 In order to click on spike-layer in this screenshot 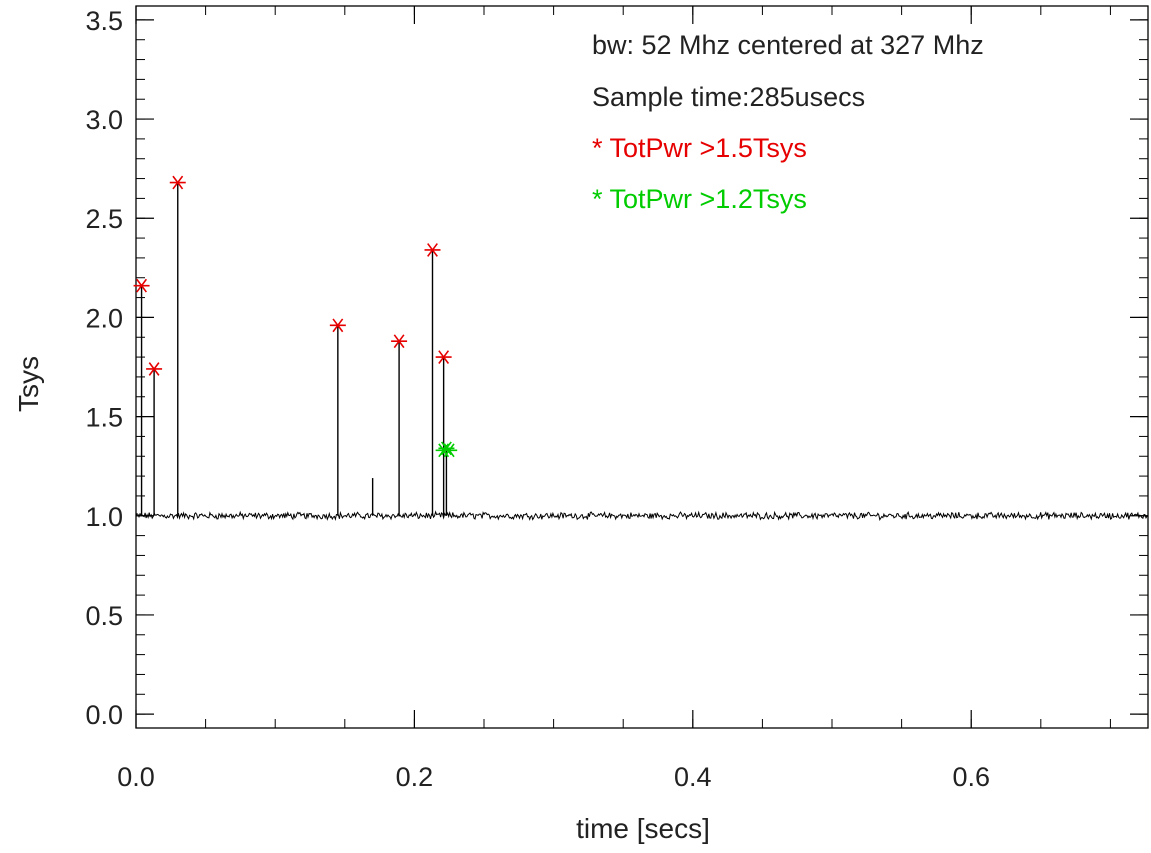, I will do `click(294, 349)`.